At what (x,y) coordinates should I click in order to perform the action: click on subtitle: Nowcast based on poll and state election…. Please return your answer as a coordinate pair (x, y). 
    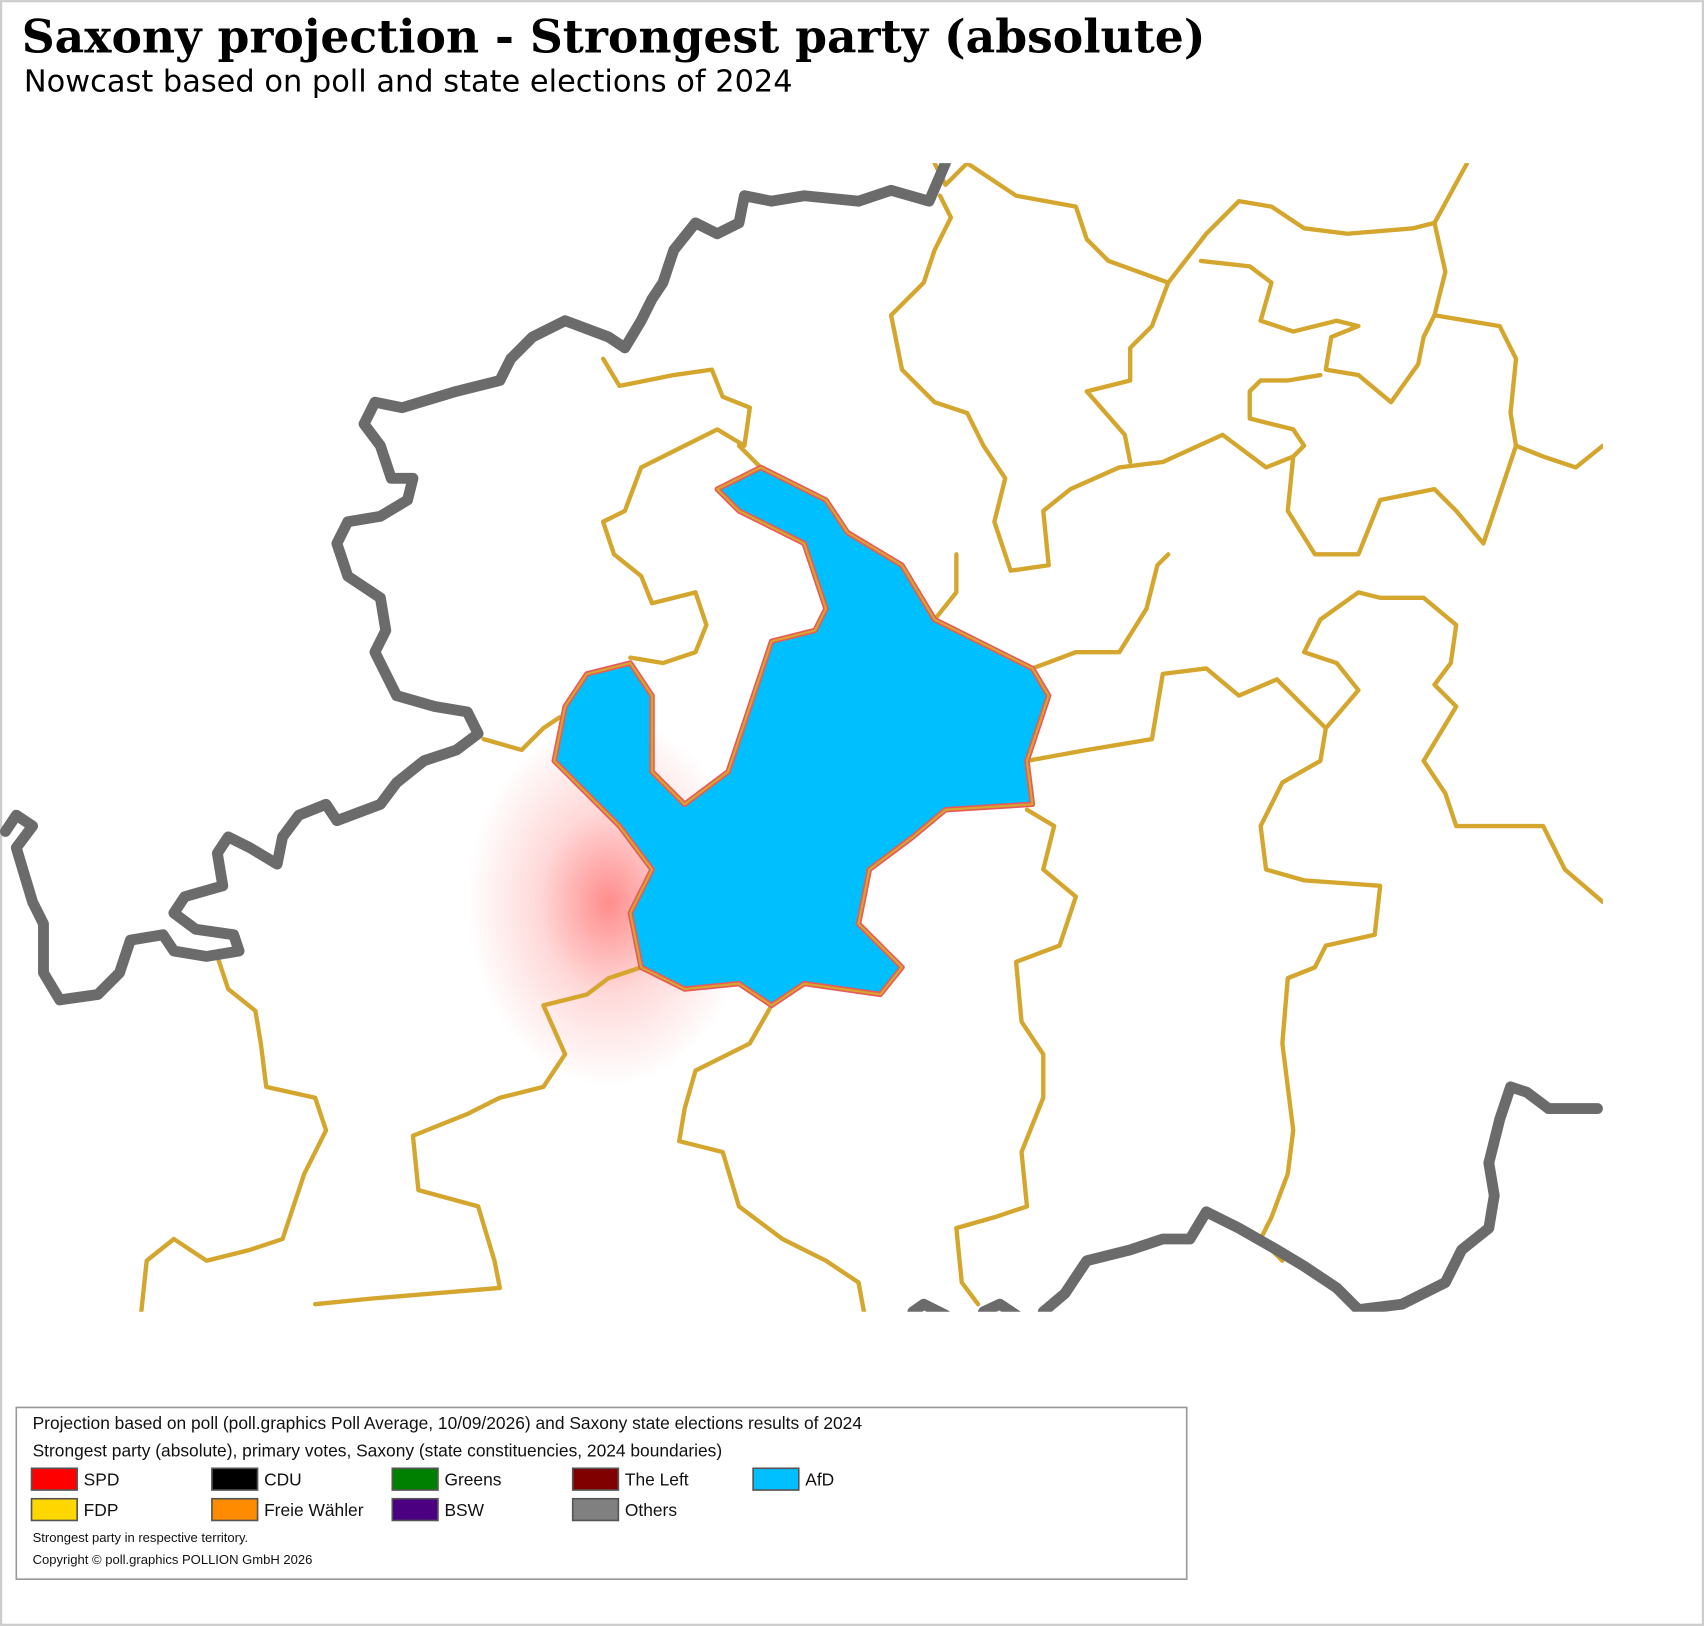
    Looking at the image, I should click on (408, 81).